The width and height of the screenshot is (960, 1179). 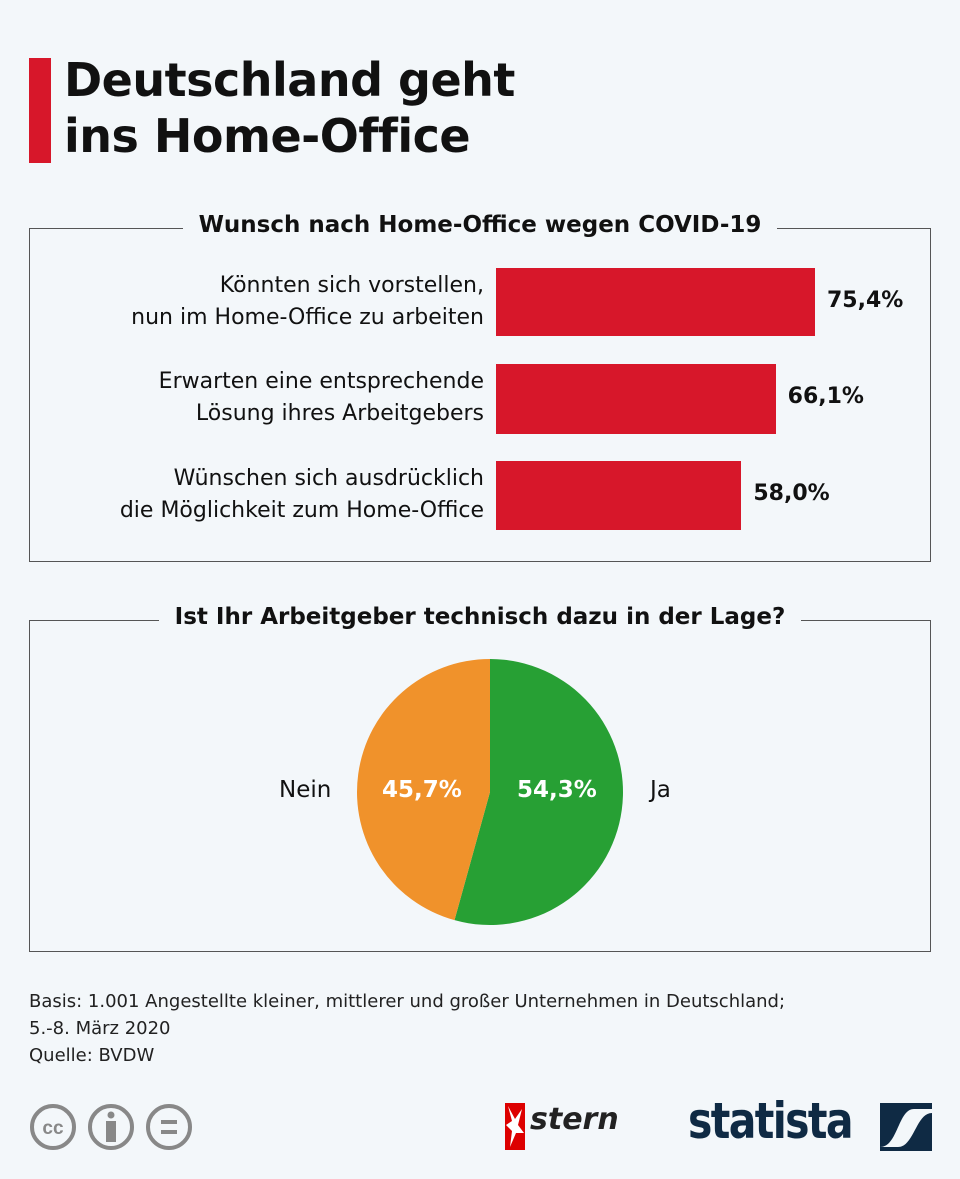 I want to click on page-title: Deutschland geht ins Home-Office, so click(x=289, y=108).